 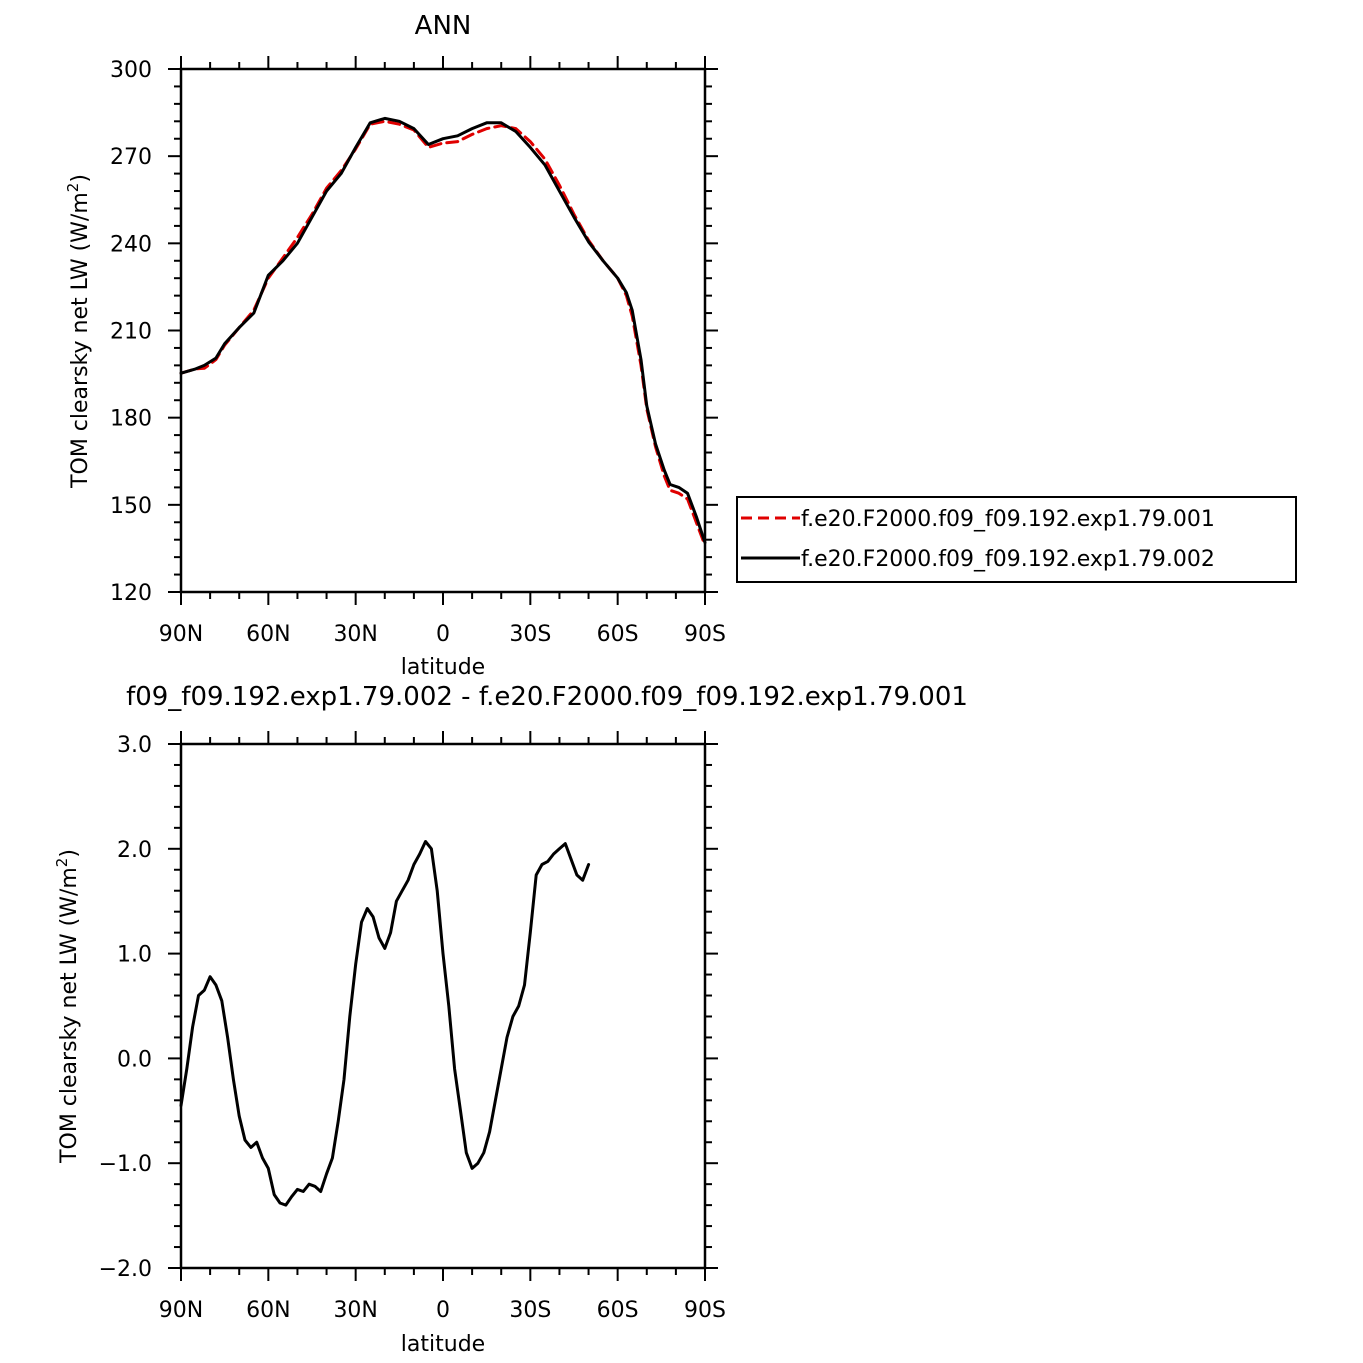 I want to click on top-y-tick-label: 270, so click(x=131, y=157).